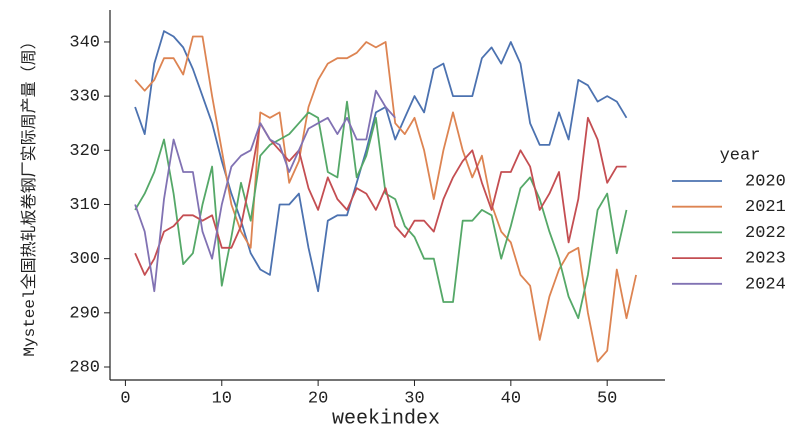 This screenshot has width=806, height=430. Describe the element at coordinates (414, 398) in the screenshot. I see `x-tick-label: 30` at that location.